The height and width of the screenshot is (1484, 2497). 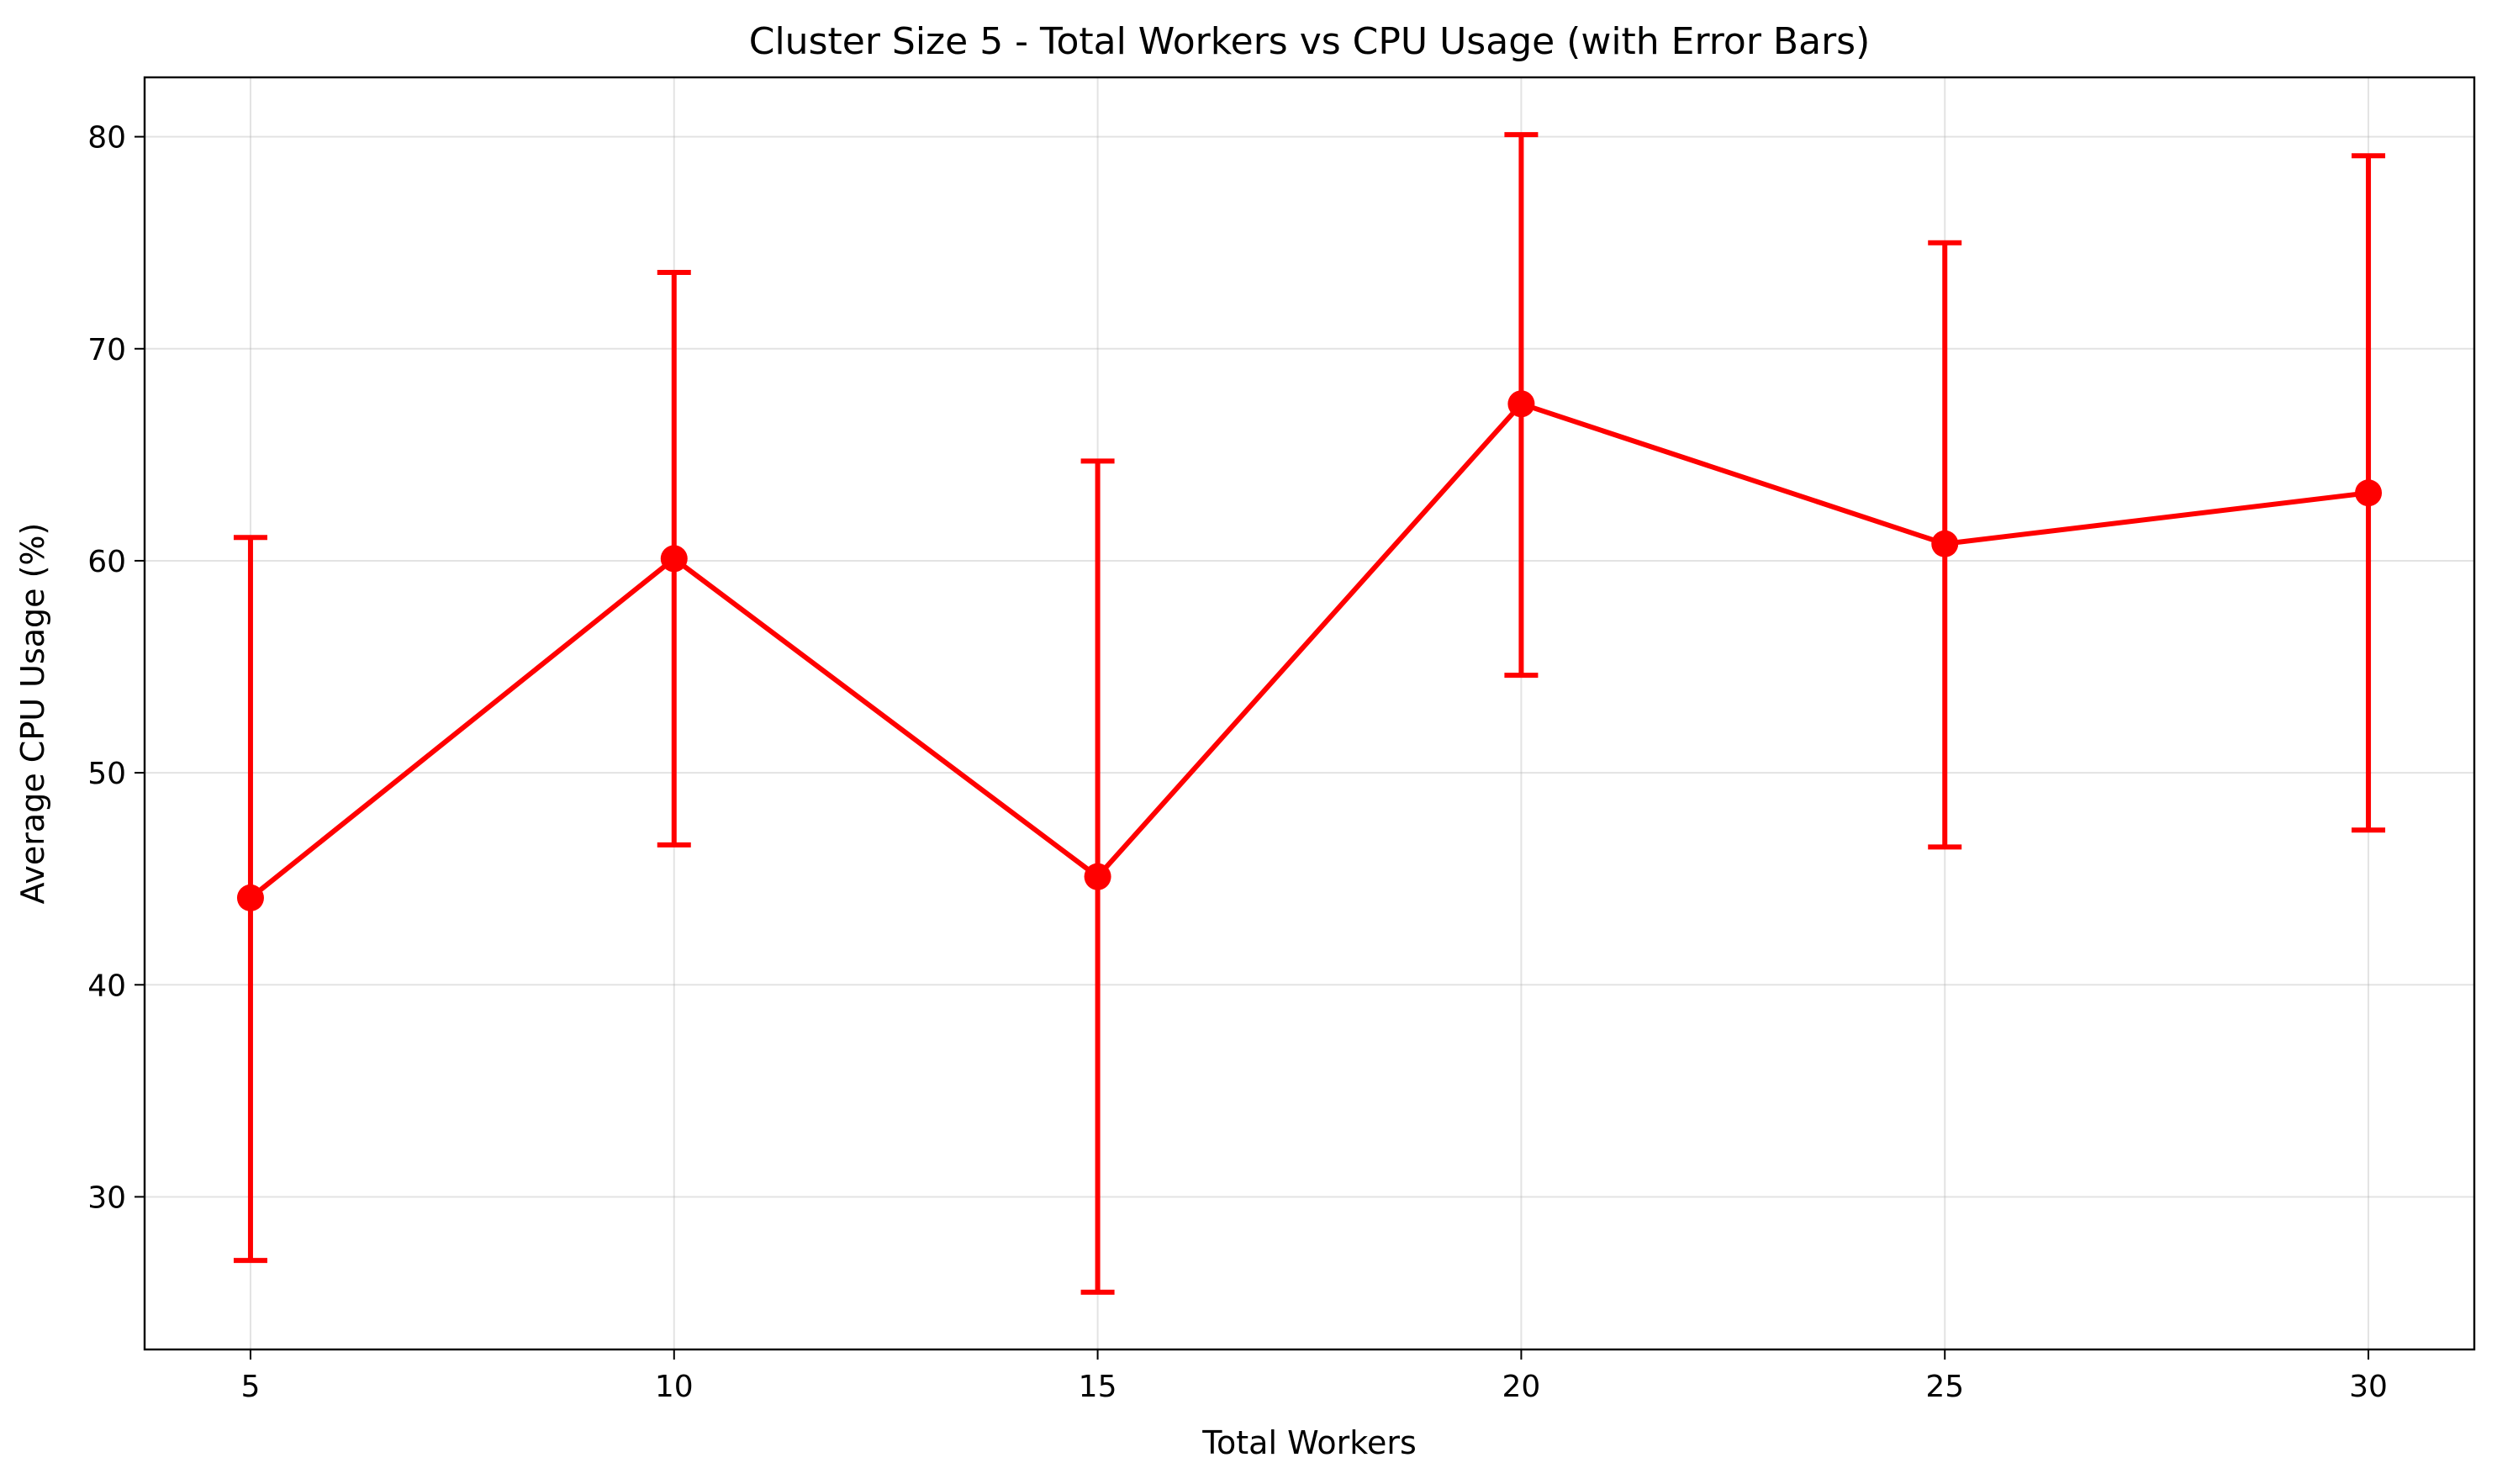 I want to click on y-tick-label: 30, so click(x=106, y=1197).